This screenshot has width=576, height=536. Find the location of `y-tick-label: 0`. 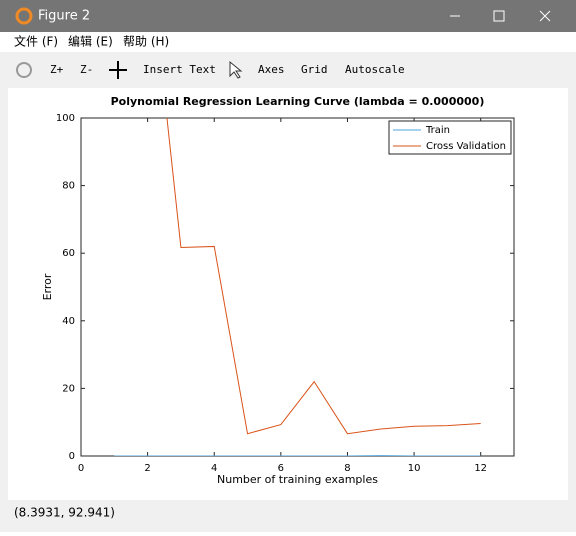

y-tick-label: 0 is located at coordinates (72, 456).